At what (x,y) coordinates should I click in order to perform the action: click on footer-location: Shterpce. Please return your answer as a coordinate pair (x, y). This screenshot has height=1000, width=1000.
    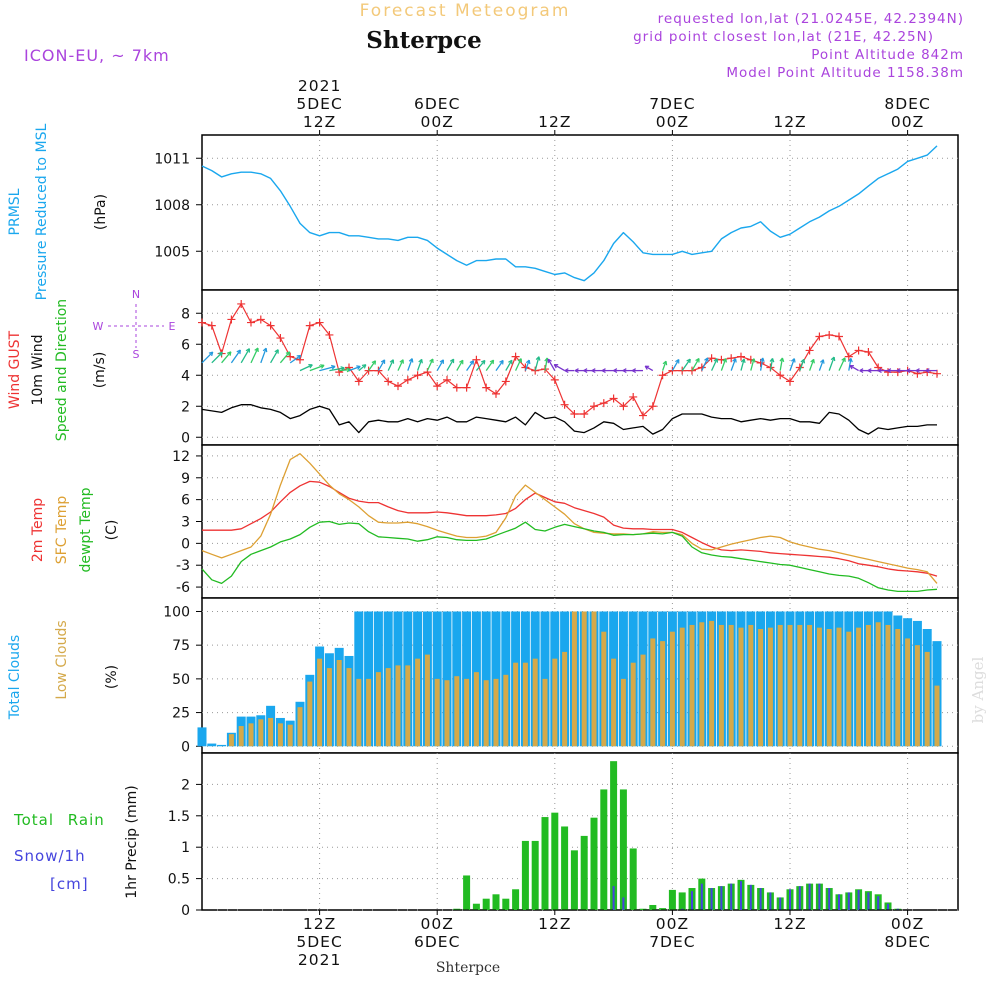
    Looking at the image, I should click on (468, 968).